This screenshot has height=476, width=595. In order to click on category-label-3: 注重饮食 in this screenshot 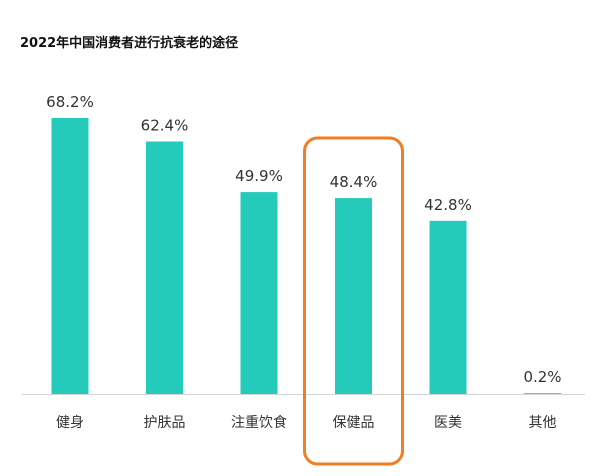, I will do `click(259, 422)`.